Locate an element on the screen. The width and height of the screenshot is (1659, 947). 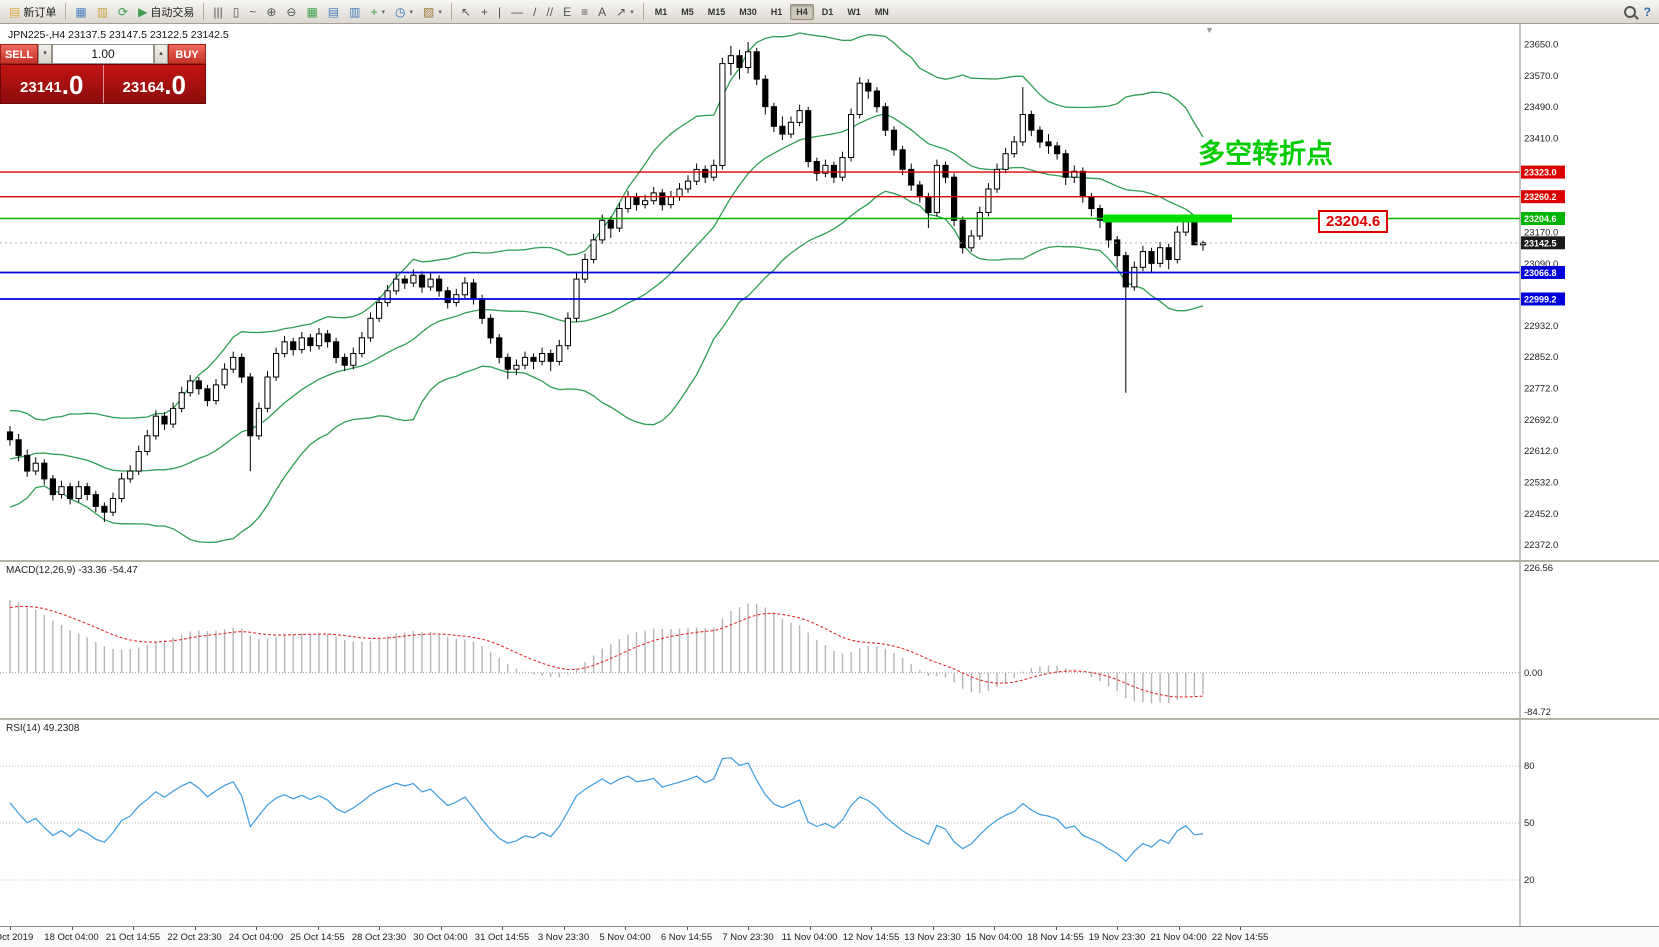
volume-increase-button: ▴ is located at coordinates (161, 54).